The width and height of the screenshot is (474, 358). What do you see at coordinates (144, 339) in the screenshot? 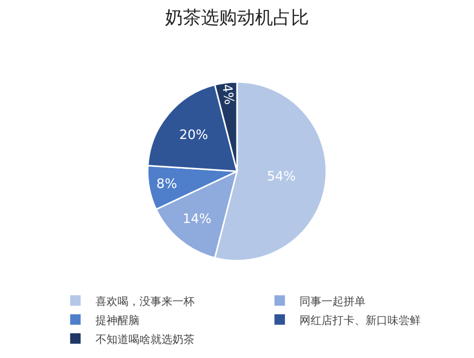
I see `legend-label: 不知道喝啥就选奶茶` at bounding box center [144, 339].